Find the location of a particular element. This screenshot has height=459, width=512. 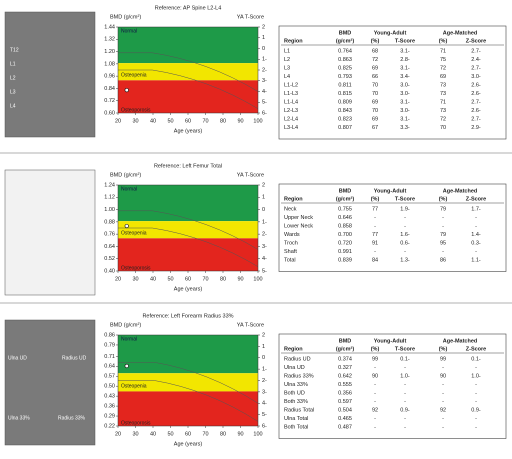

y-tick-label: 1.32 is located at coordinates (109, 40).